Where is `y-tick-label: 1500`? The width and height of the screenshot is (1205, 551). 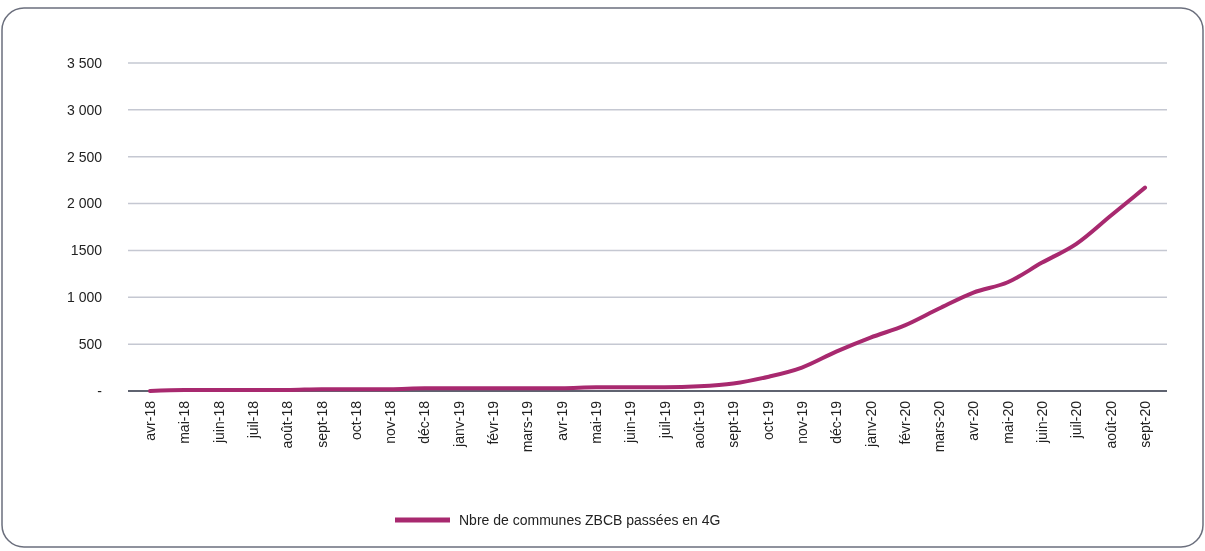 y-tick-label: 1500 is located at coordinates (86, 250).